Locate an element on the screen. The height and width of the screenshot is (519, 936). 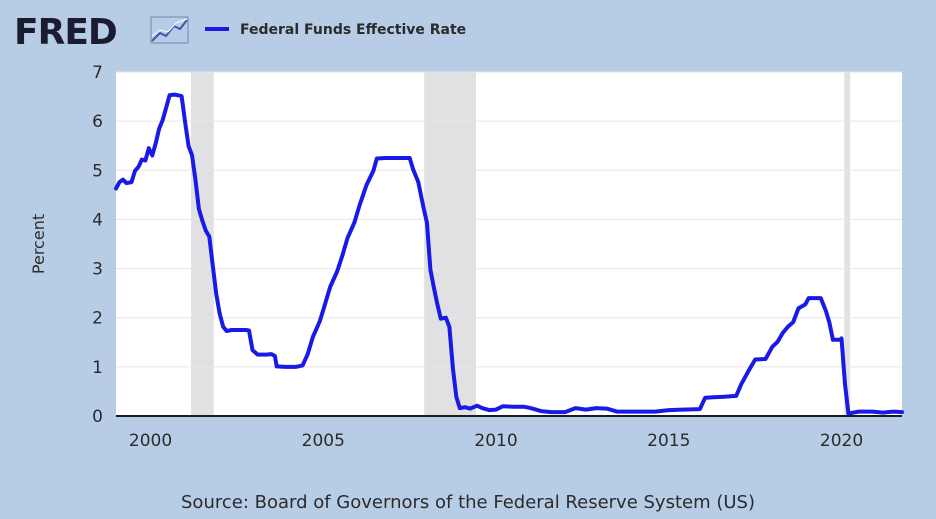
y-axis-label: Percent is located at coordinates (38, 244).